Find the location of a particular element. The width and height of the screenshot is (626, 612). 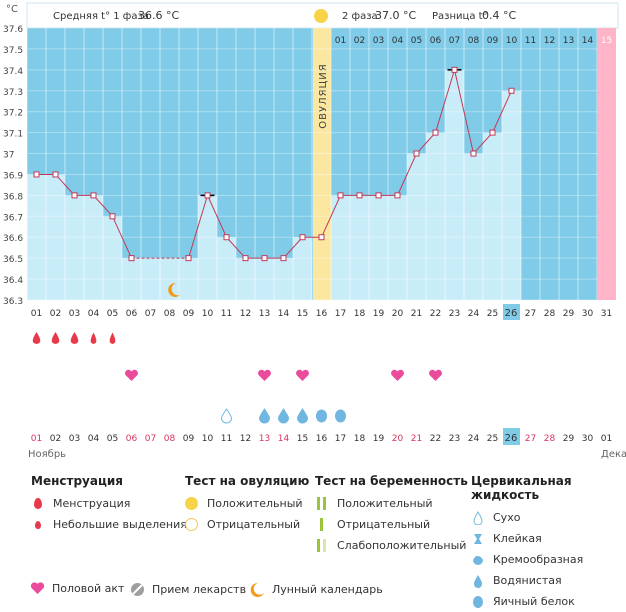

legend-pregnancy-positive: Положительный is located at coordinates (385, 503).